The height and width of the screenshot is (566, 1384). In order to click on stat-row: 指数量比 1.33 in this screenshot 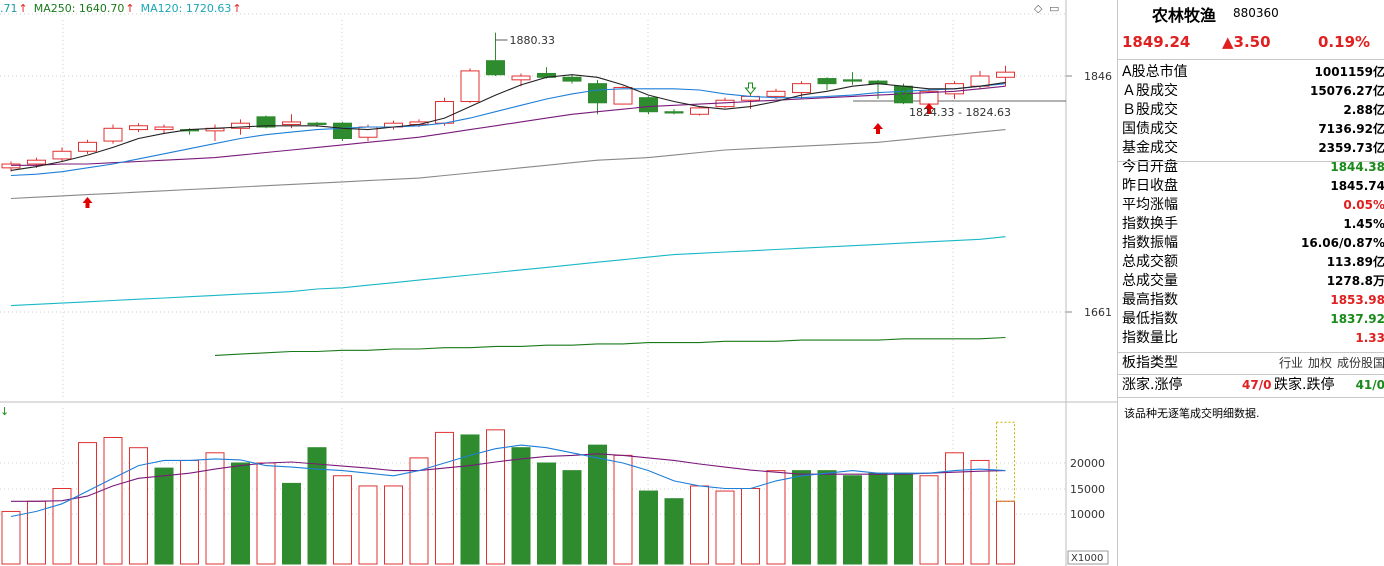, I will do `click(1251, 338)`.